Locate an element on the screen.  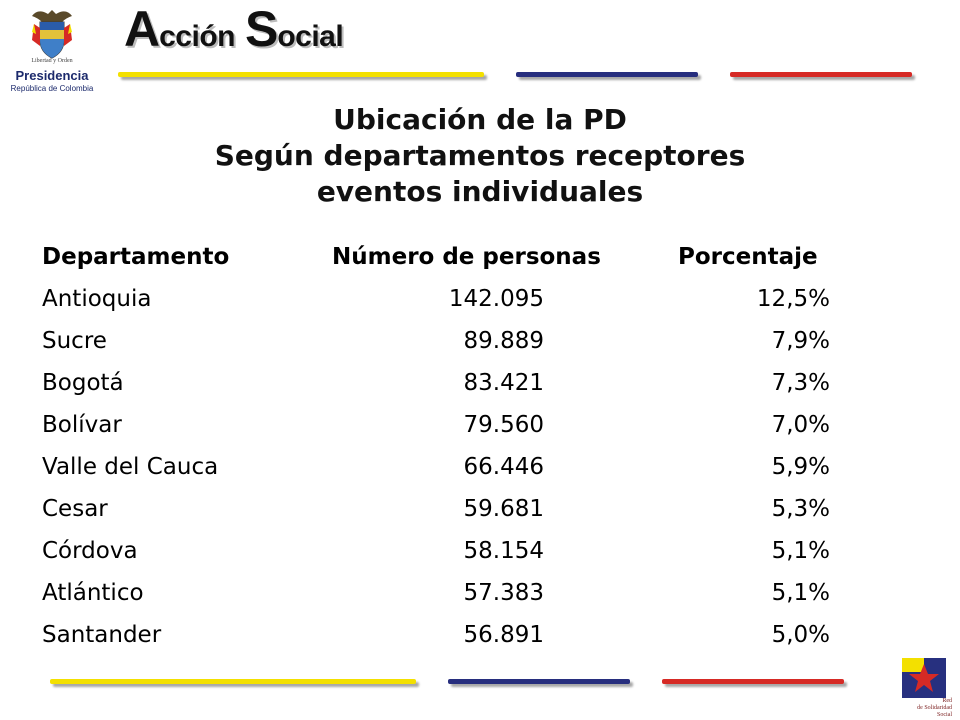
cell-numero-personas: 58.154 is located at coordinates (503, 551).